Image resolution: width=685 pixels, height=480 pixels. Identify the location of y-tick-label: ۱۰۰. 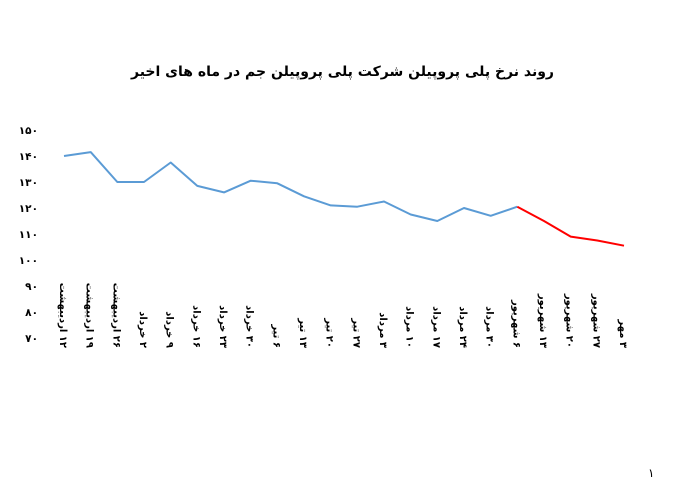
(28, 261).